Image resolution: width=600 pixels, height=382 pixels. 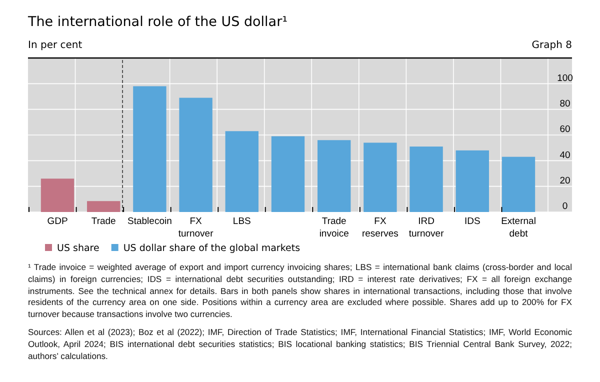 What do you see at coordinates (103, 221) in the screenshot?
I see `x-tick-label: Trade` at bounding box center [103, 221].